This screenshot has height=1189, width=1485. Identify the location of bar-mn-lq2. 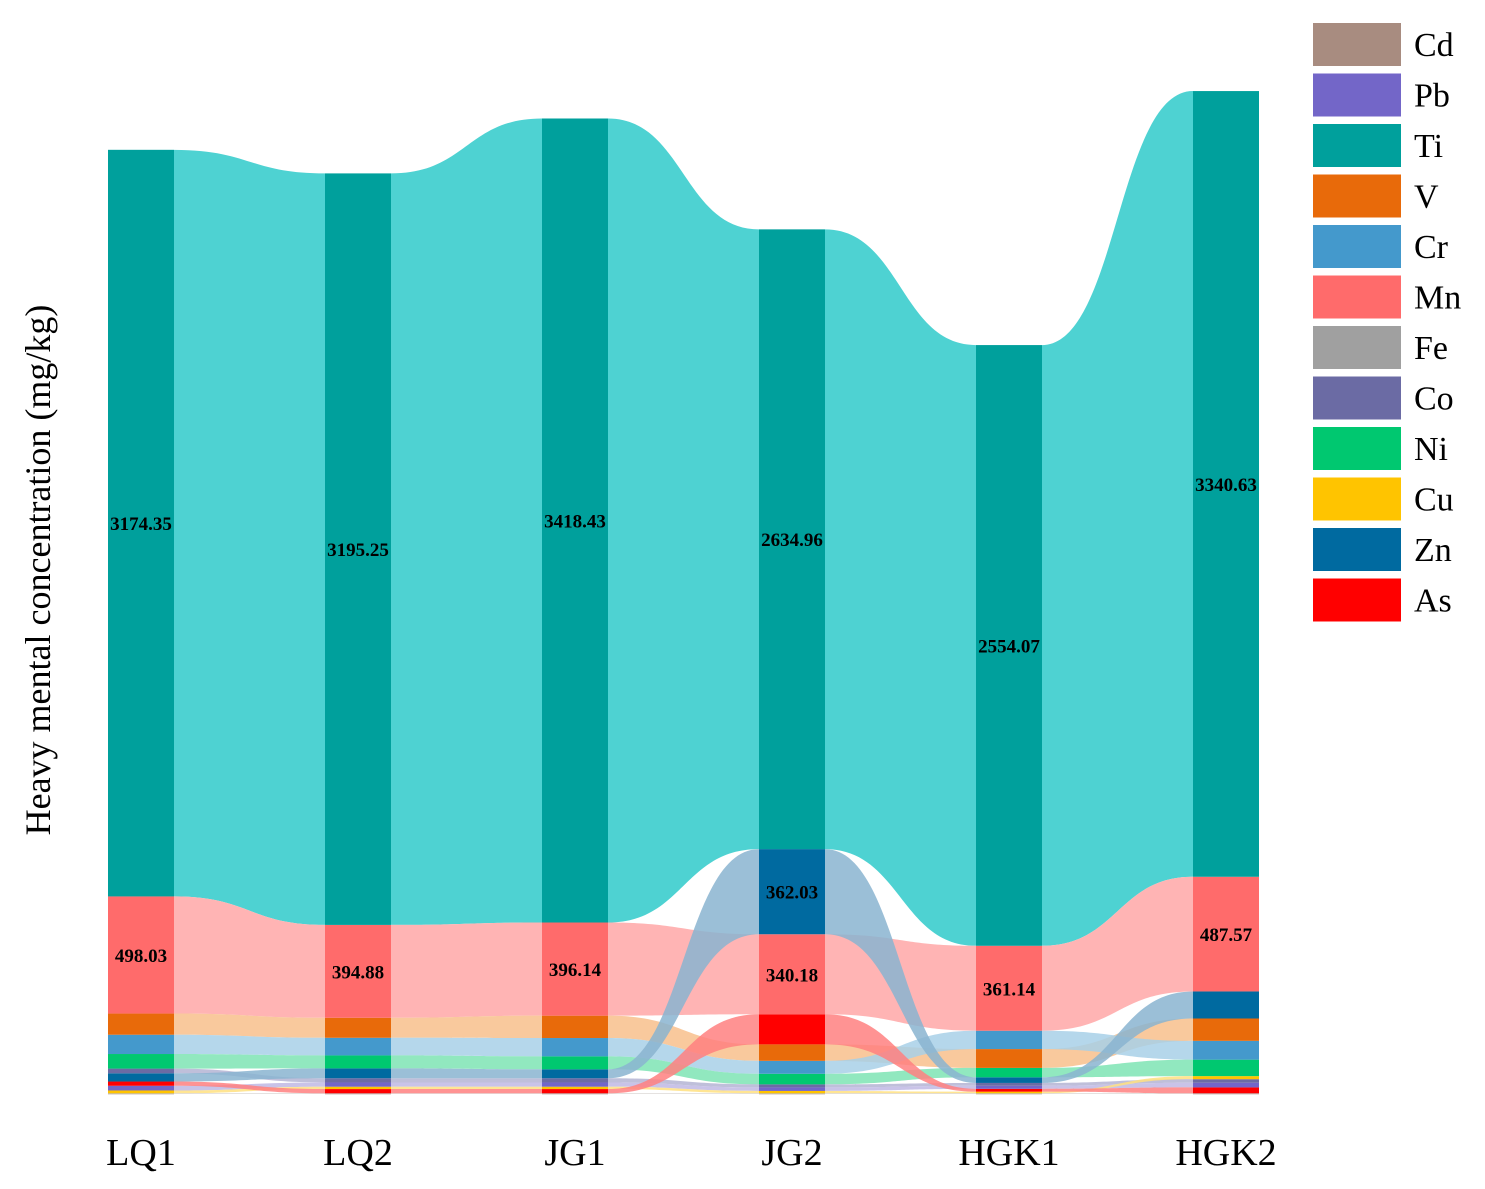
(358, 971).